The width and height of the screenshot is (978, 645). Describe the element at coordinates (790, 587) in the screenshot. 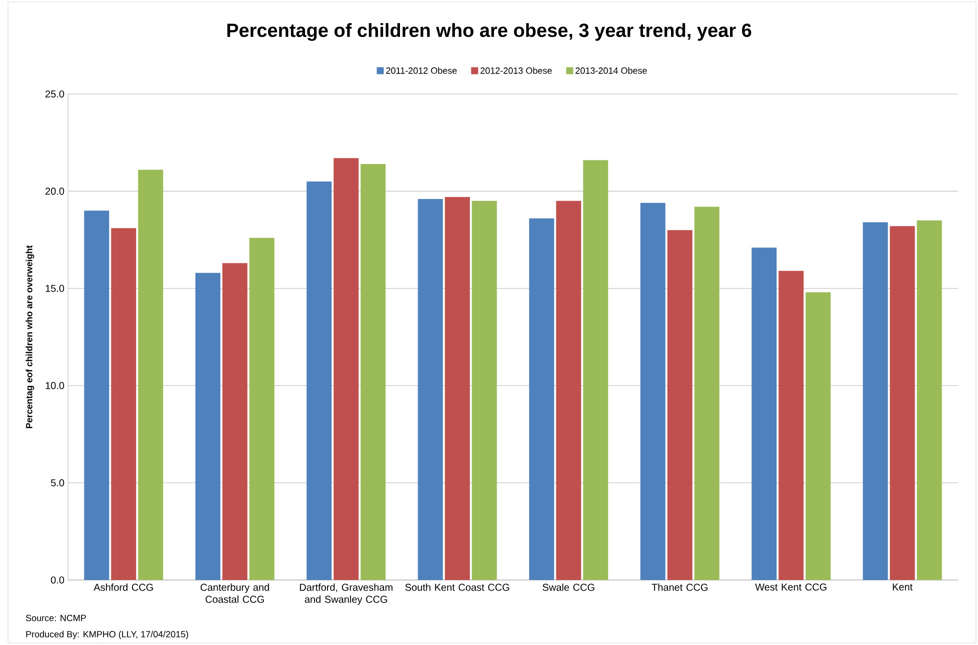

I see `x-tick-label: West Kent CCG` at that location.